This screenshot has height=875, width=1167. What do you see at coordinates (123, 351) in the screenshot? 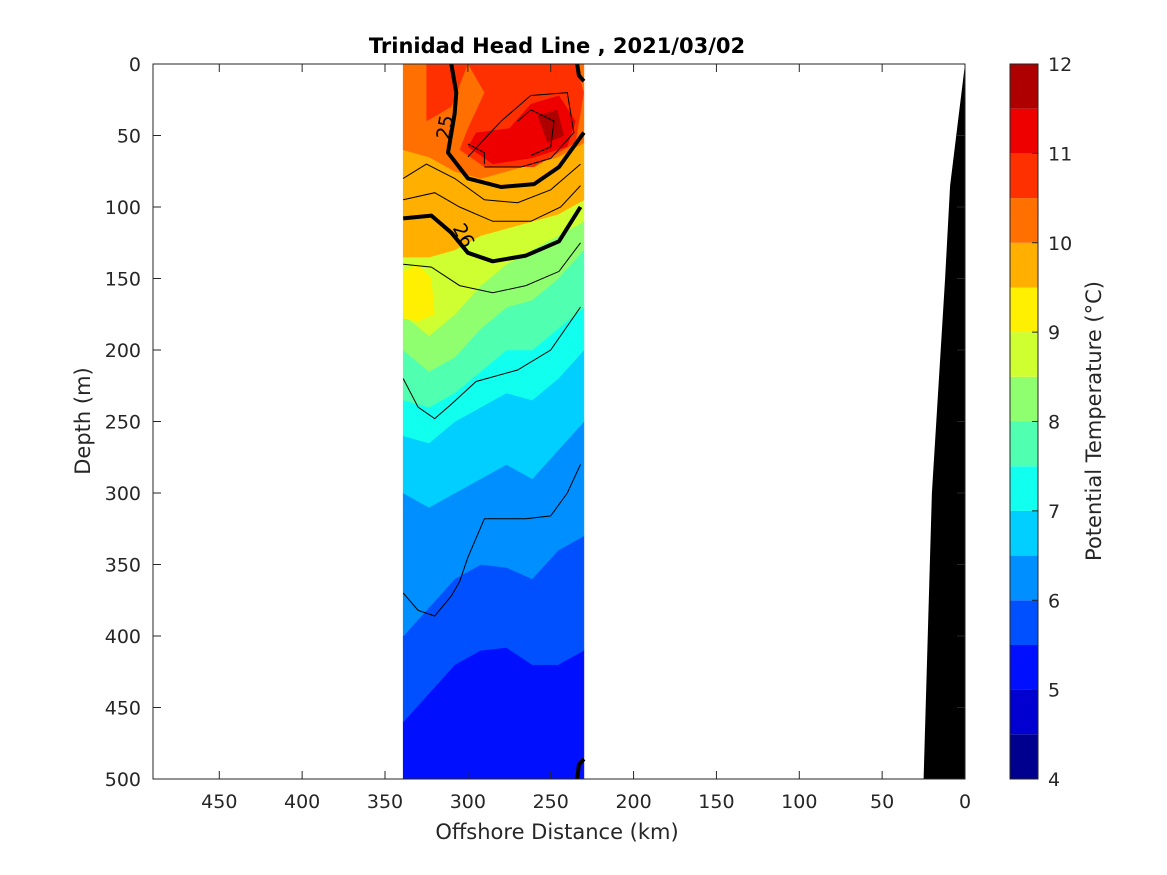
I see `y-tick-label: 200` at bounding box center [123, 351].